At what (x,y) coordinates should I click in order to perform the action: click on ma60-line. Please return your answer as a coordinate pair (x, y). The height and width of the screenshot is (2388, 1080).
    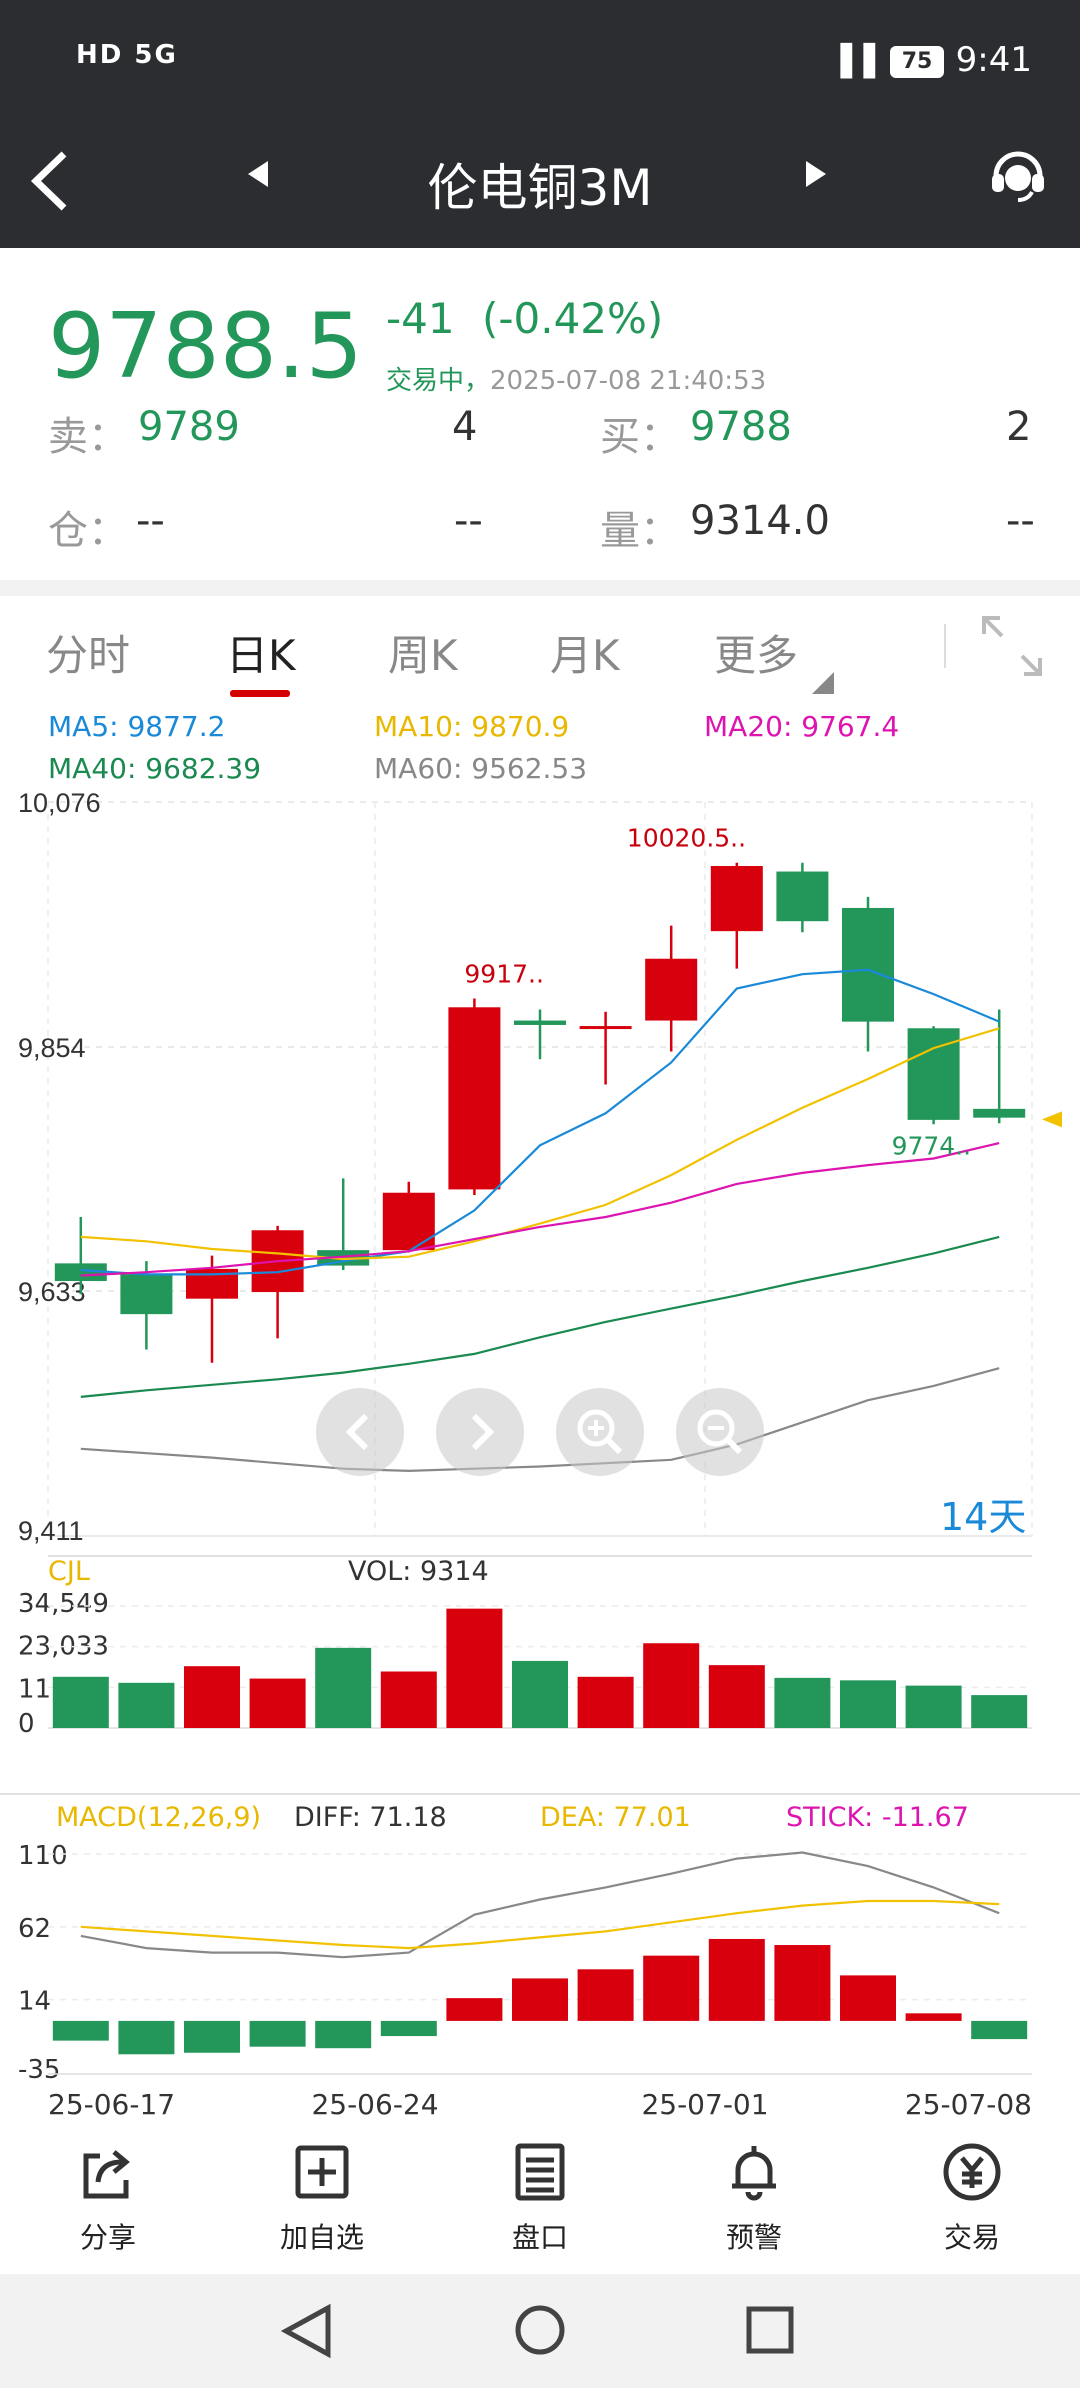
    Looking at the image, I should click on (540, 1420).